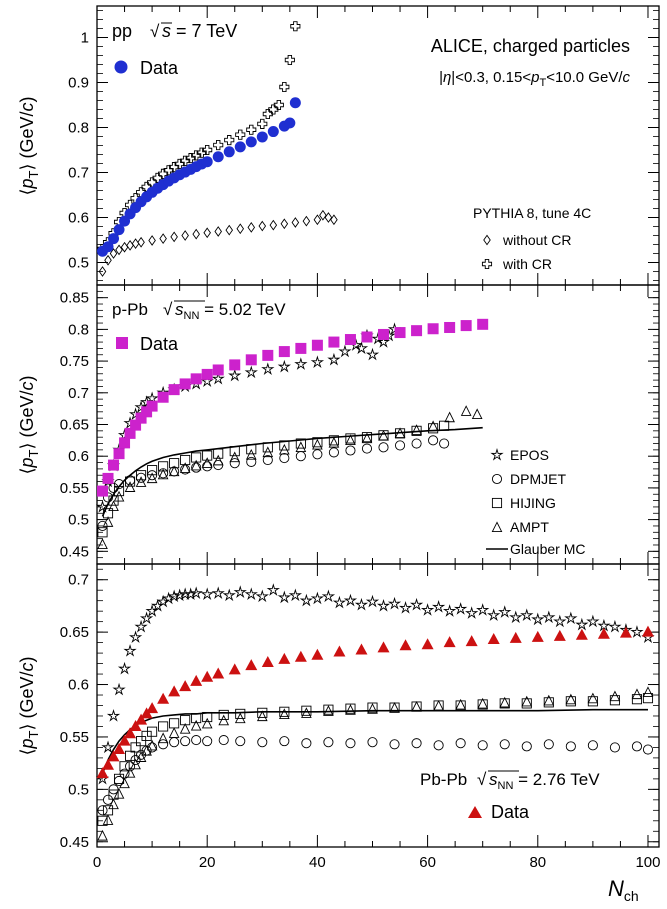 Image resolution: width=667 pixels, height=909 pixels. What do you see at coordinates (155, 31) in the screenshot?
I see `sqrt-sign: √` at bounding box center [155, 31].